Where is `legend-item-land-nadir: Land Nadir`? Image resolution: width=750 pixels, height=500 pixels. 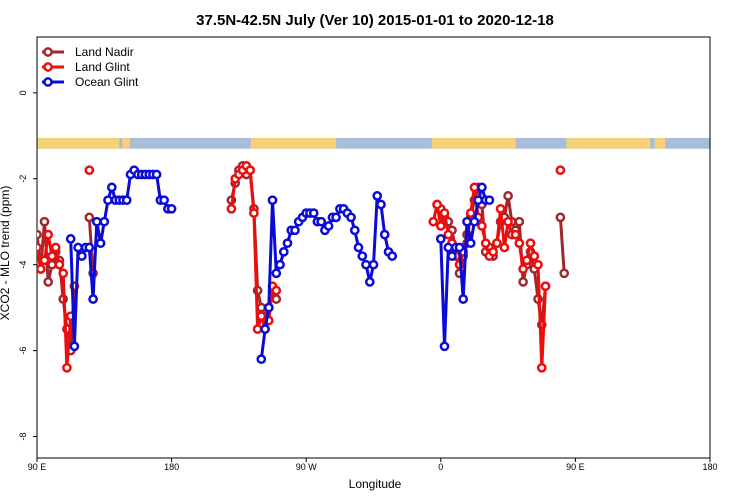
legend-item-land-nadir: Land Nadir is located at coordinates (88, 52).